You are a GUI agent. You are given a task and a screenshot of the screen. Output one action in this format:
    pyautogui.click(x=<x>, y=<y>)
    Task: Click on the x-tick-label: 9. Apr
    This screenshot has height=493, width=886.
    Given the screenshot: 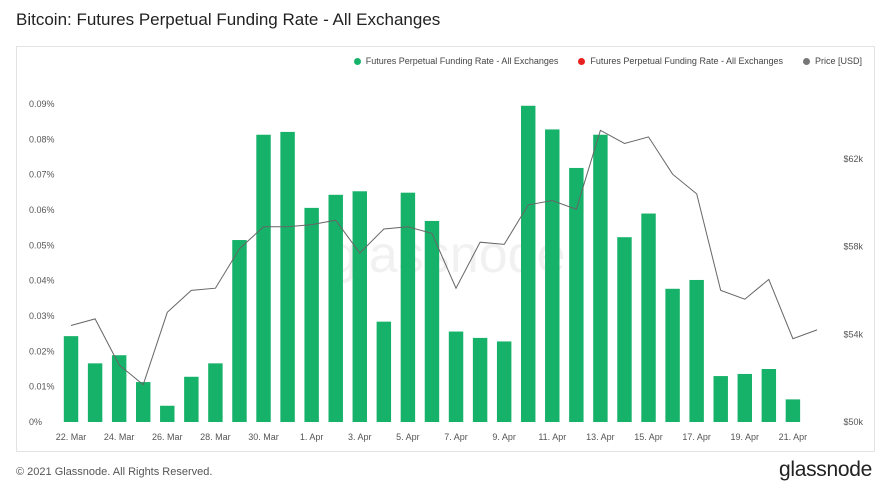 What is the action you would take?
    pyautogui.click(x=504, y=437)
    